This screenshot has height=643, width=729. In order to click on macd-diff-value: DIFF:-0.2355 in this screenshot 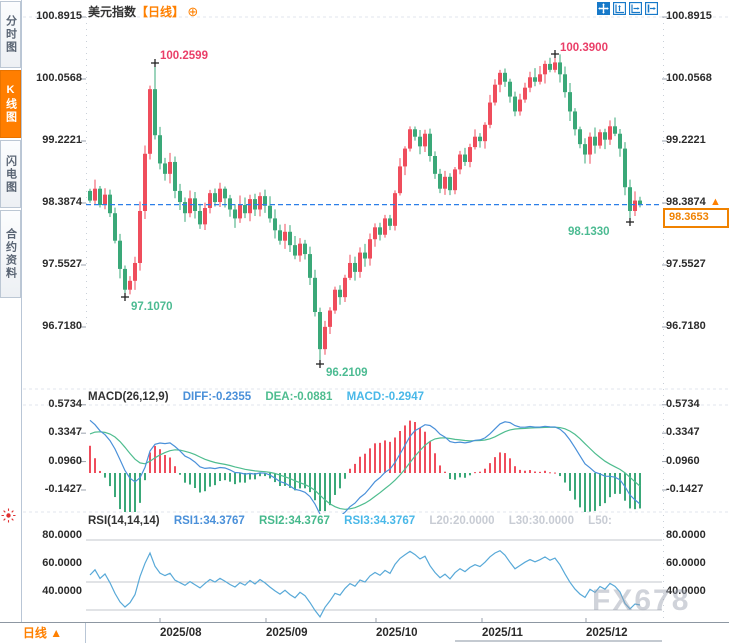, I will do `click(217, 397)`.